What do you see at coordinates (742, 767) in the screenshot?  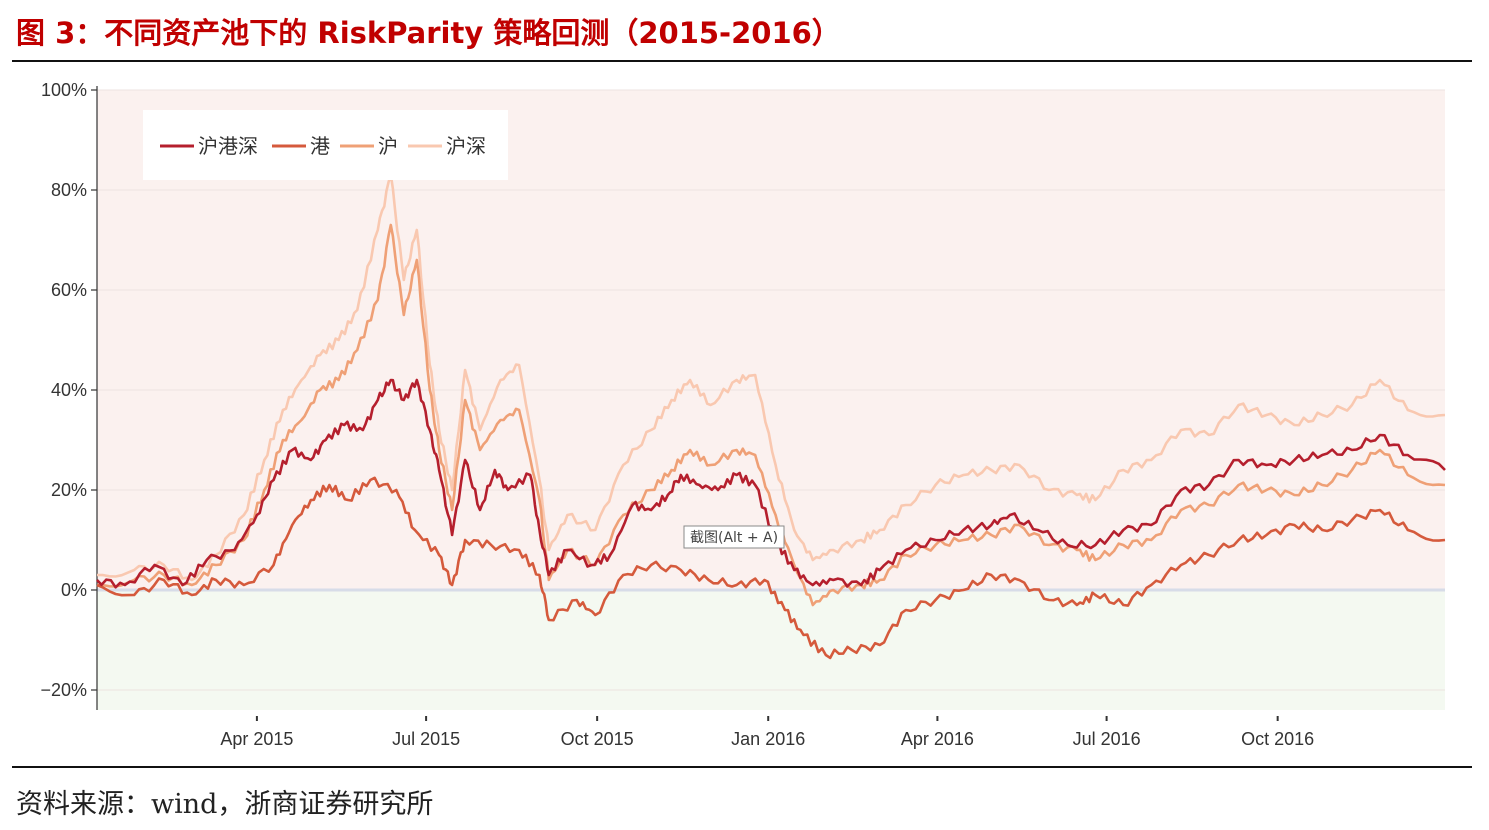 I see `bottom-rule` at bounding box center [742, 767].